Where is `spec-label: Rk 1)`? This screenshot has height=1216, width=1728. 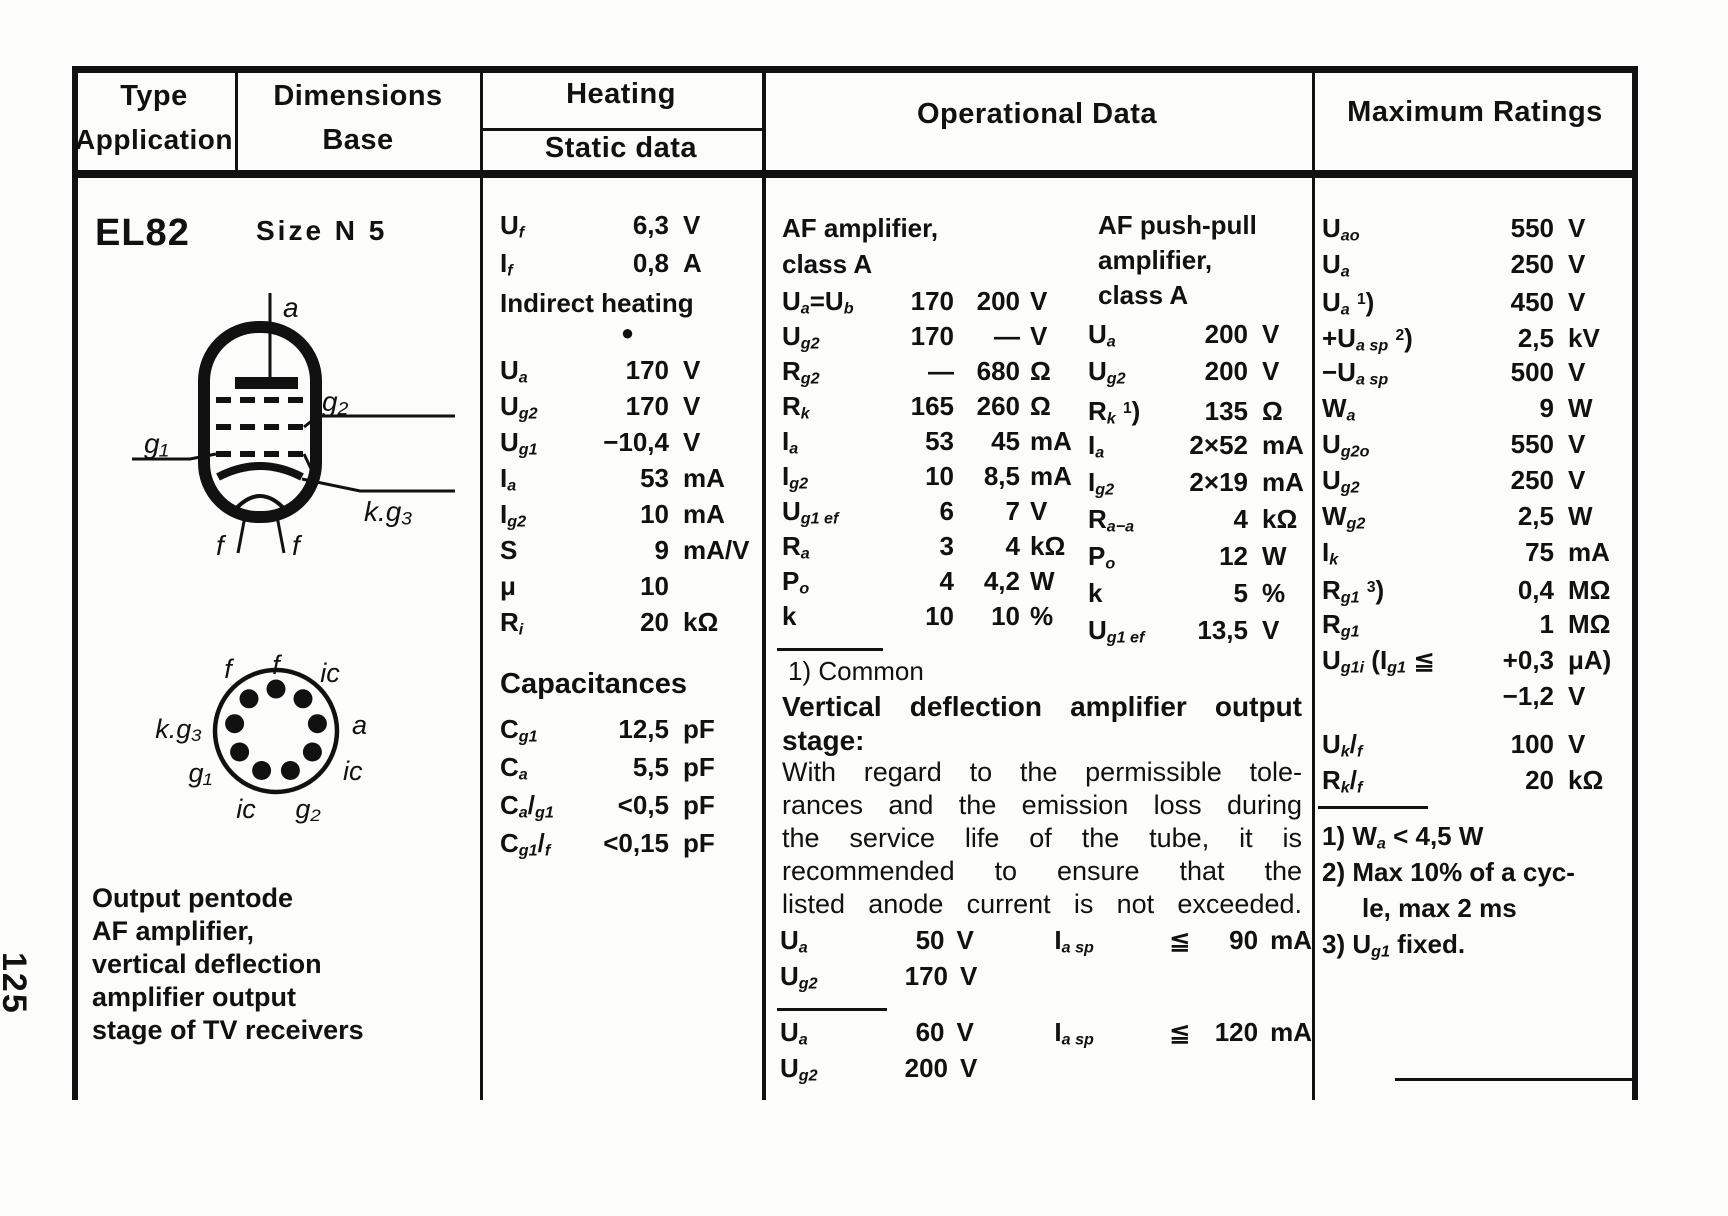
spec-label: Rk 1) is located at coordinates (1114, 412).